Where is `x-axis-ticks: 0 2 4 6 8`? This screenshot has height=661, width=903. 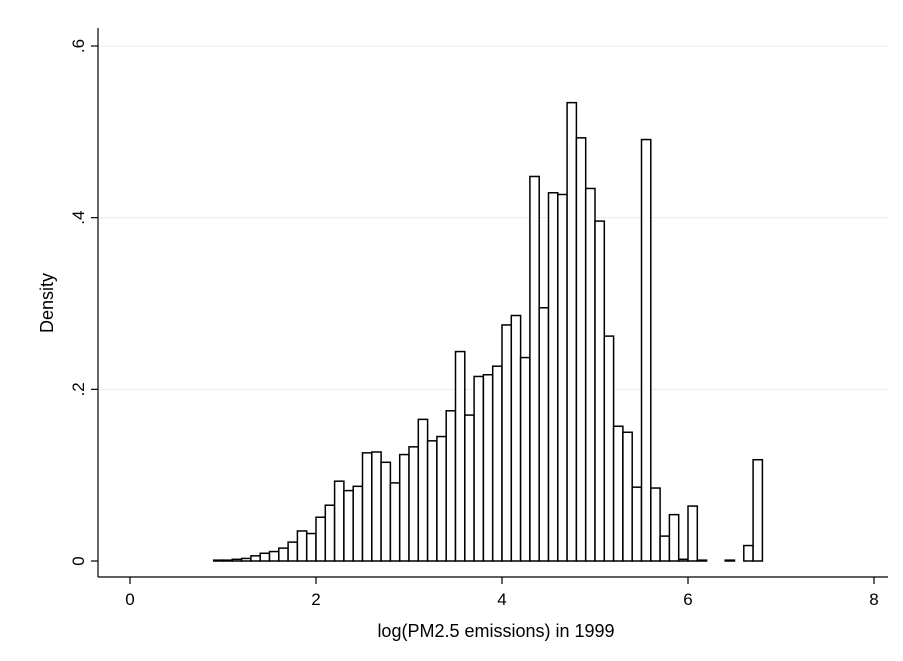
x-axis-ticks: 0 2 4 6 8 is located at coordinates (502, 593).